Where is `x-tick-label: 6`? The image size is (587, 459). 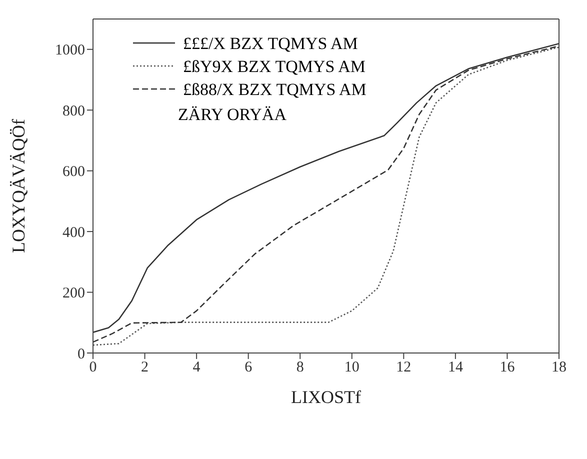
x-tick-label: 6 is located at coordinates (248, 368).